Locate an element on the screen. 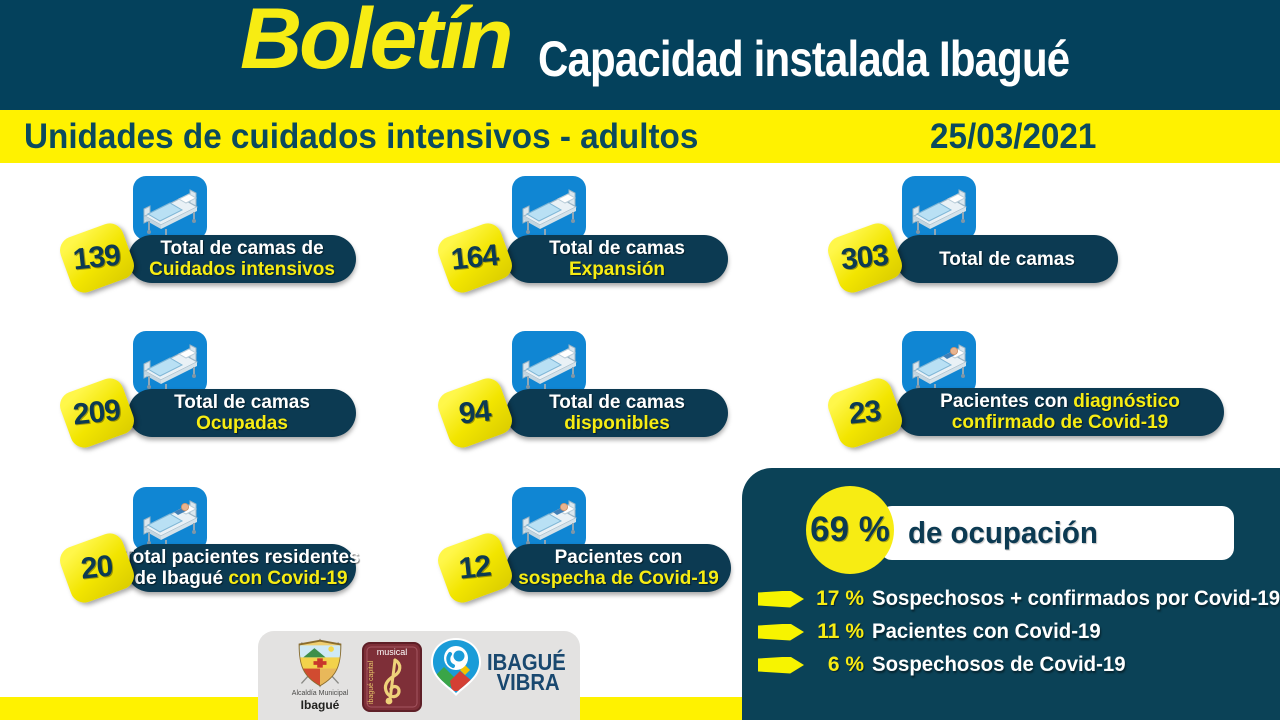 The width and height of the screenshot is (1280, 720). musical-logo-top-text: musical is located at coordinates (392, 652).